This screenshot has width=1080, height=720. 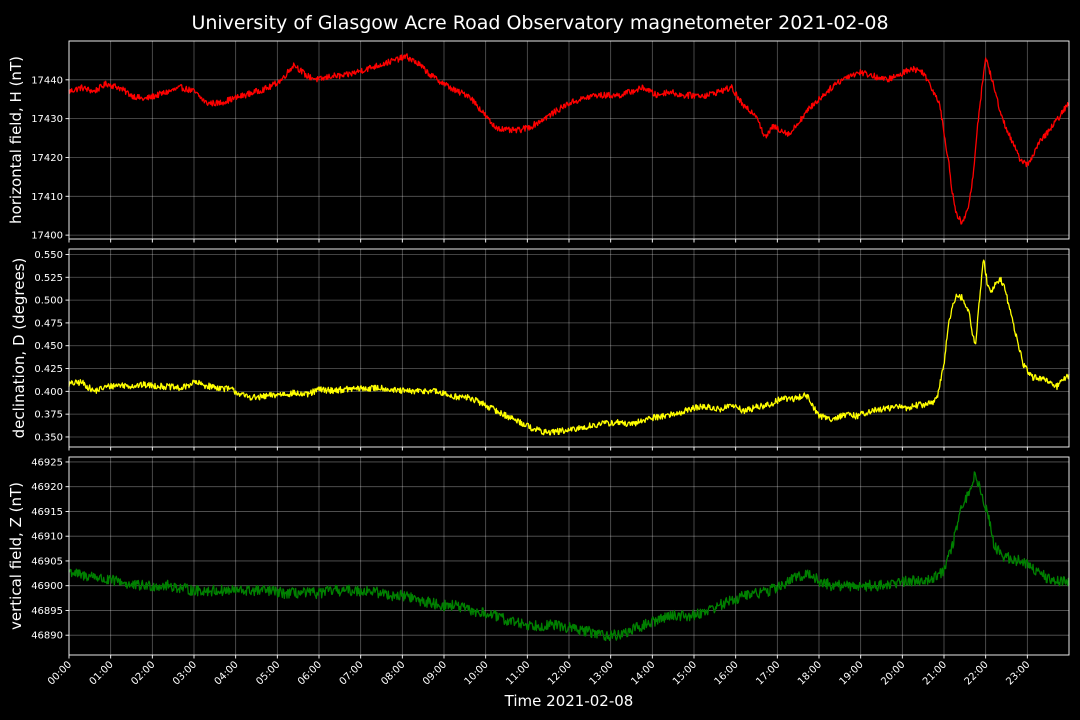 I want to click on y-axis-label: vertical field, Z (nT), so click(x=16, y=556).